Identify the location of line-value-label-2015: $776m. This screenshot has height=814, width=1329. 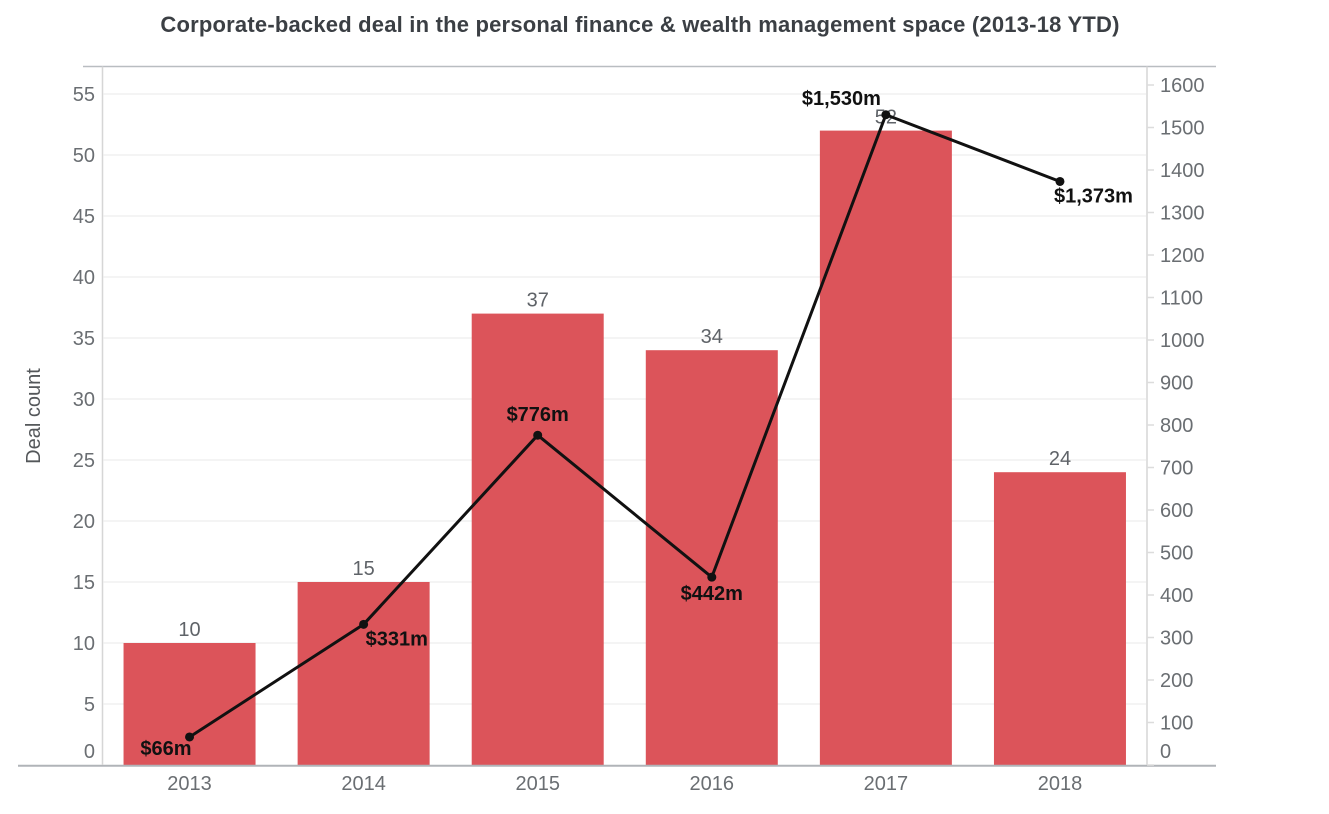
(538, 415).